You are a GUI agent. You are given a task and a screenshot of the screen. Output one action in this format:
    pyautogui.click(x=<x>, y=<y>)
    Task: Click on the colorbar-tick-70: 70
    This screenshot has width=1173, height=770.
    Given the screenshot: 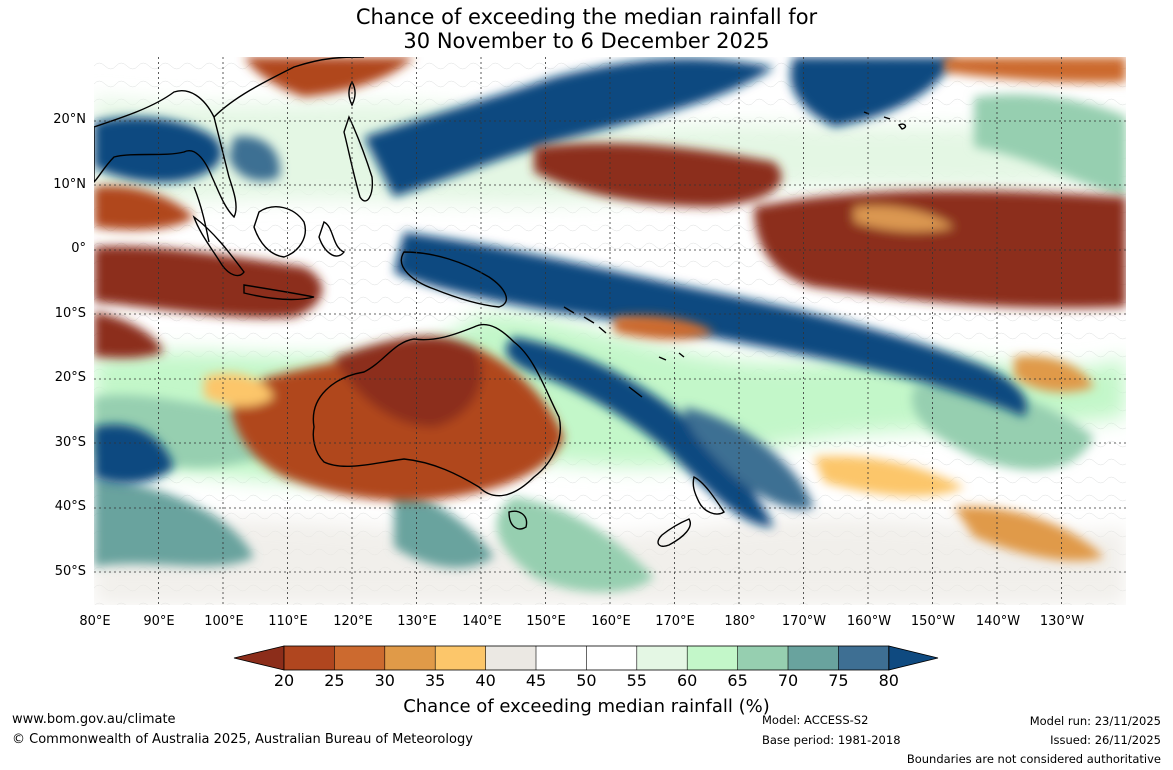 What is the action you would take?
    pyautogui.click(x=788, y=680)
    